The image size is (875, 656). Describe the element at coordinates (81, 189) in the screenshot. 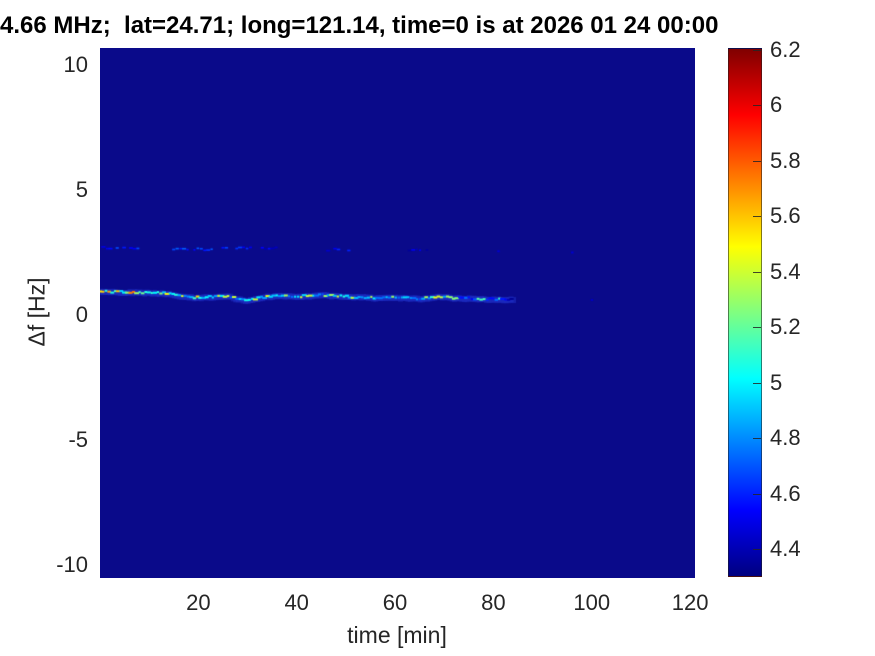

I see `y-tick-label: 5` at that location.